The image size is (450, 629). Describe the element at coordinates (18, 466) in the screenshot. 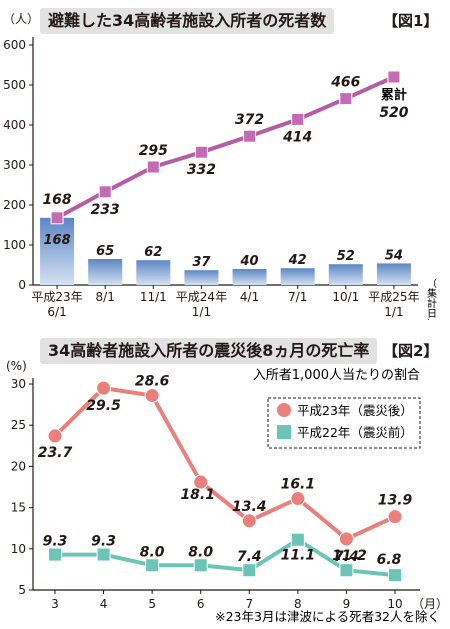

I see `chart2-y-tick-label: 20` at that location.